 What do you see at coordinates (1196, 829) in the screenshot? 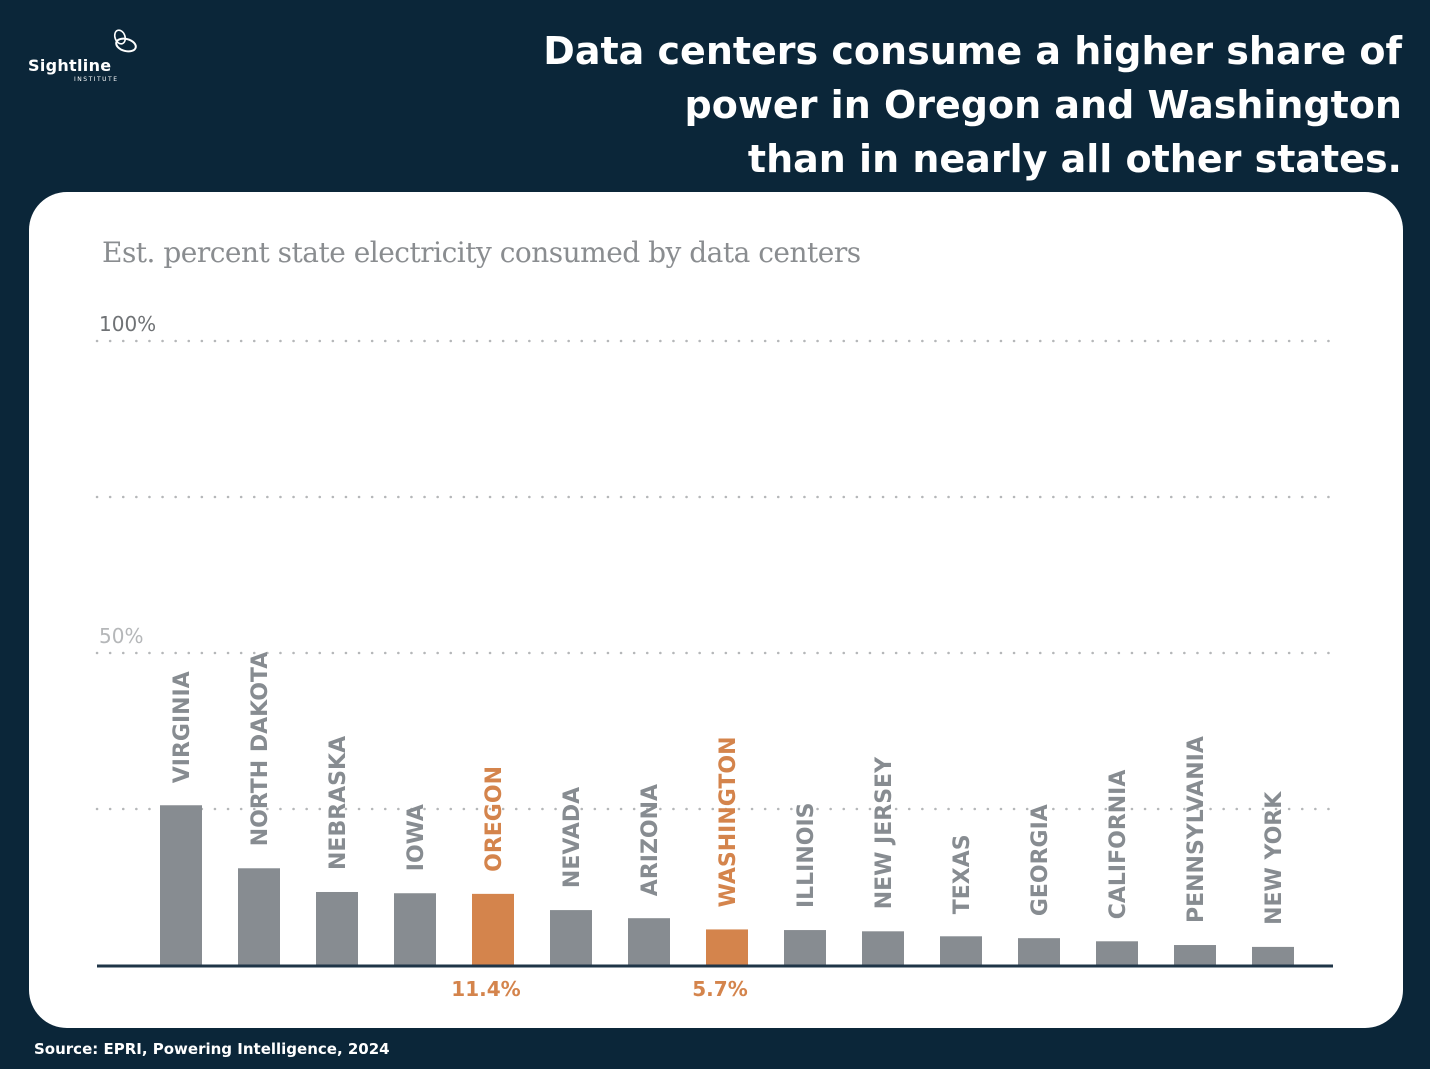
I see `x-category-label: PENNSYLVANIA` at bounding box center [1196, 829].